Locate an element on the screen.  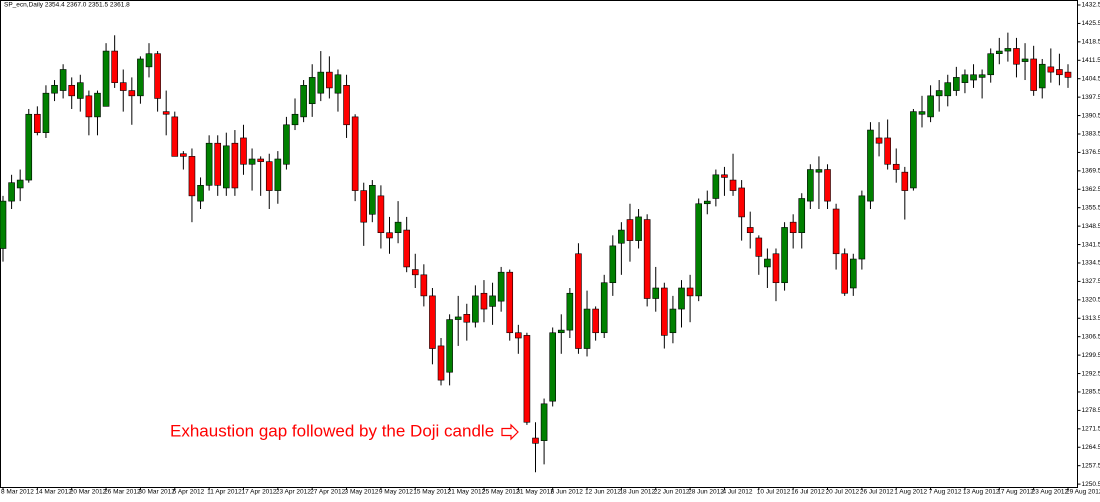
y-tick-label: 1306.5 is located at coordinates (1091, 336).